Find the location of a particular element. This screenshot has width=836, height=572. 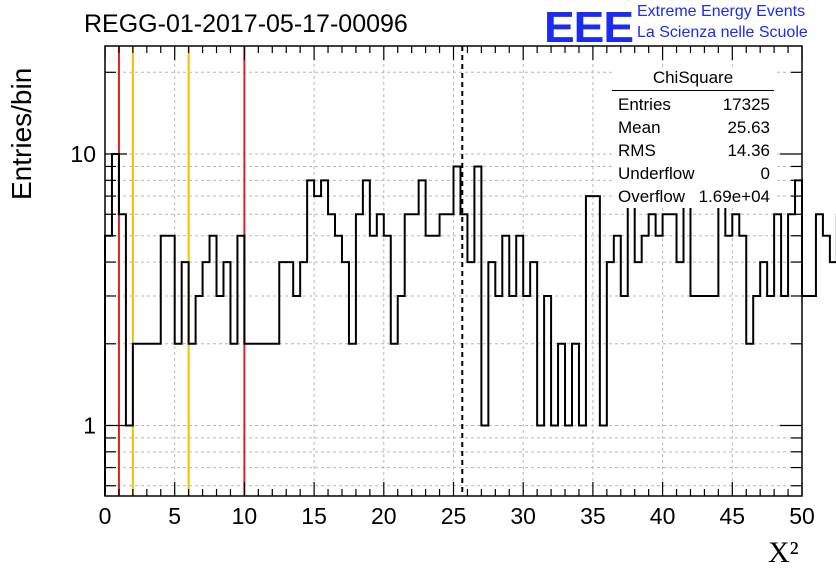

stats-row: RMS 14.36 is located at coordinates (693, 150).